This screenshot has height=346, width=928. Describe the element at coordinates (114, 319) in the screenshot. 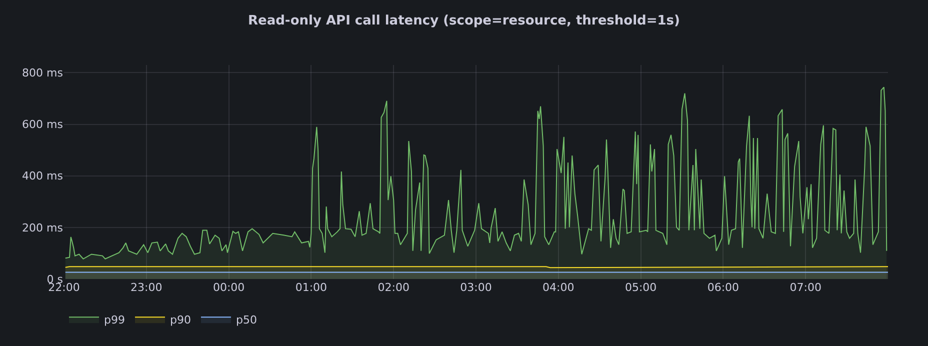

I see `legend-label: p99` at that location.